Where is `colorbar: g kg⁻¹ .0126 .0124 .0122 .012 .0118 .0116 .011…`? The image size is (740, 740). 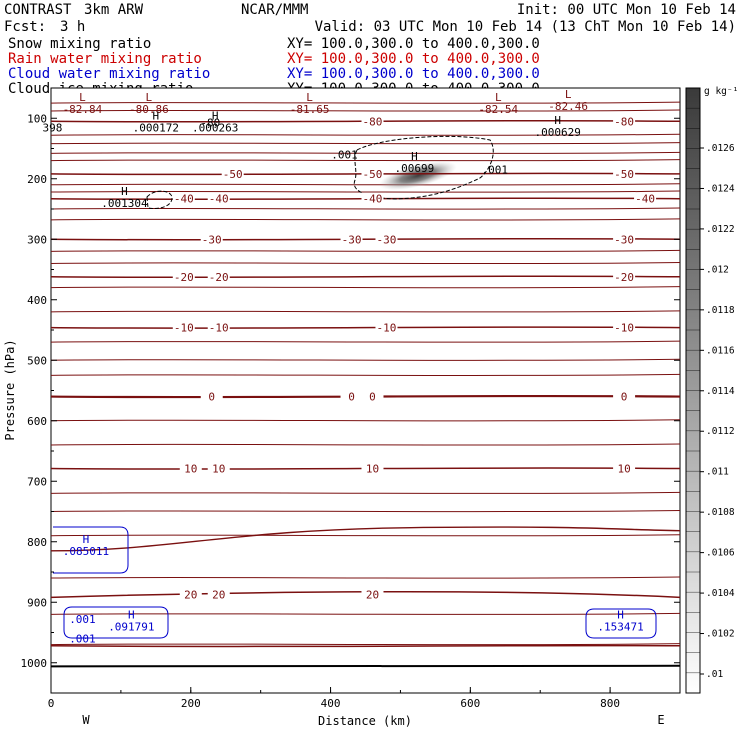 colorbar: g kg⁻¹ .0126 .0124 .0122 .012 .0118 .0116 .011… is located at coordinates (711, 390).